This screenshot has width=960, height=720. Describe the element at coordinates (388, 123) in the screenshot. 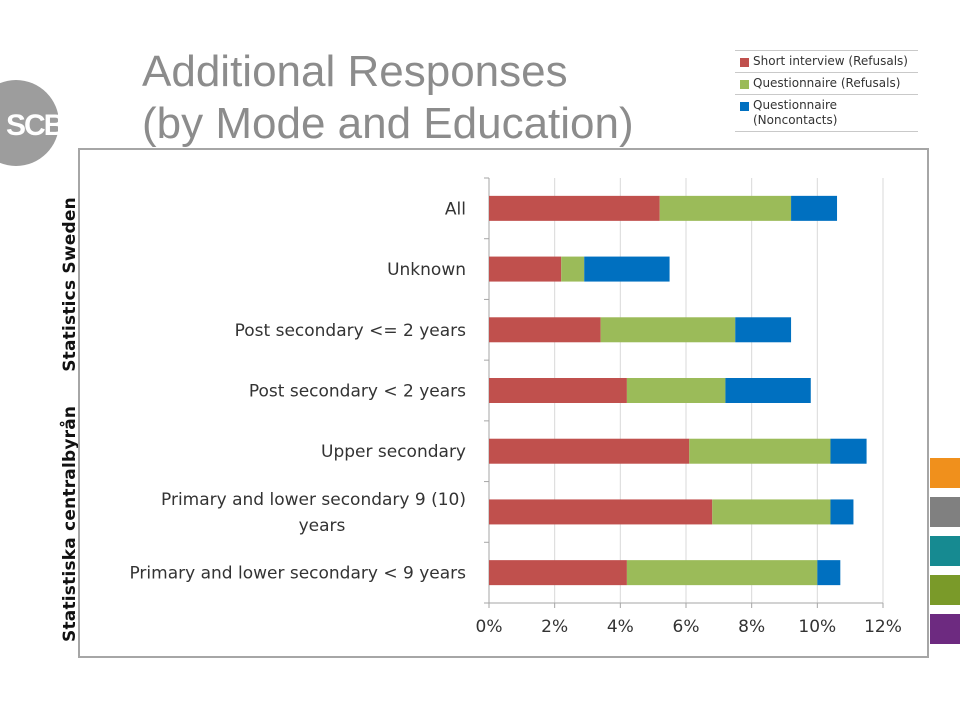

I see `title-line-2: (by Mode and Education)` at that location.